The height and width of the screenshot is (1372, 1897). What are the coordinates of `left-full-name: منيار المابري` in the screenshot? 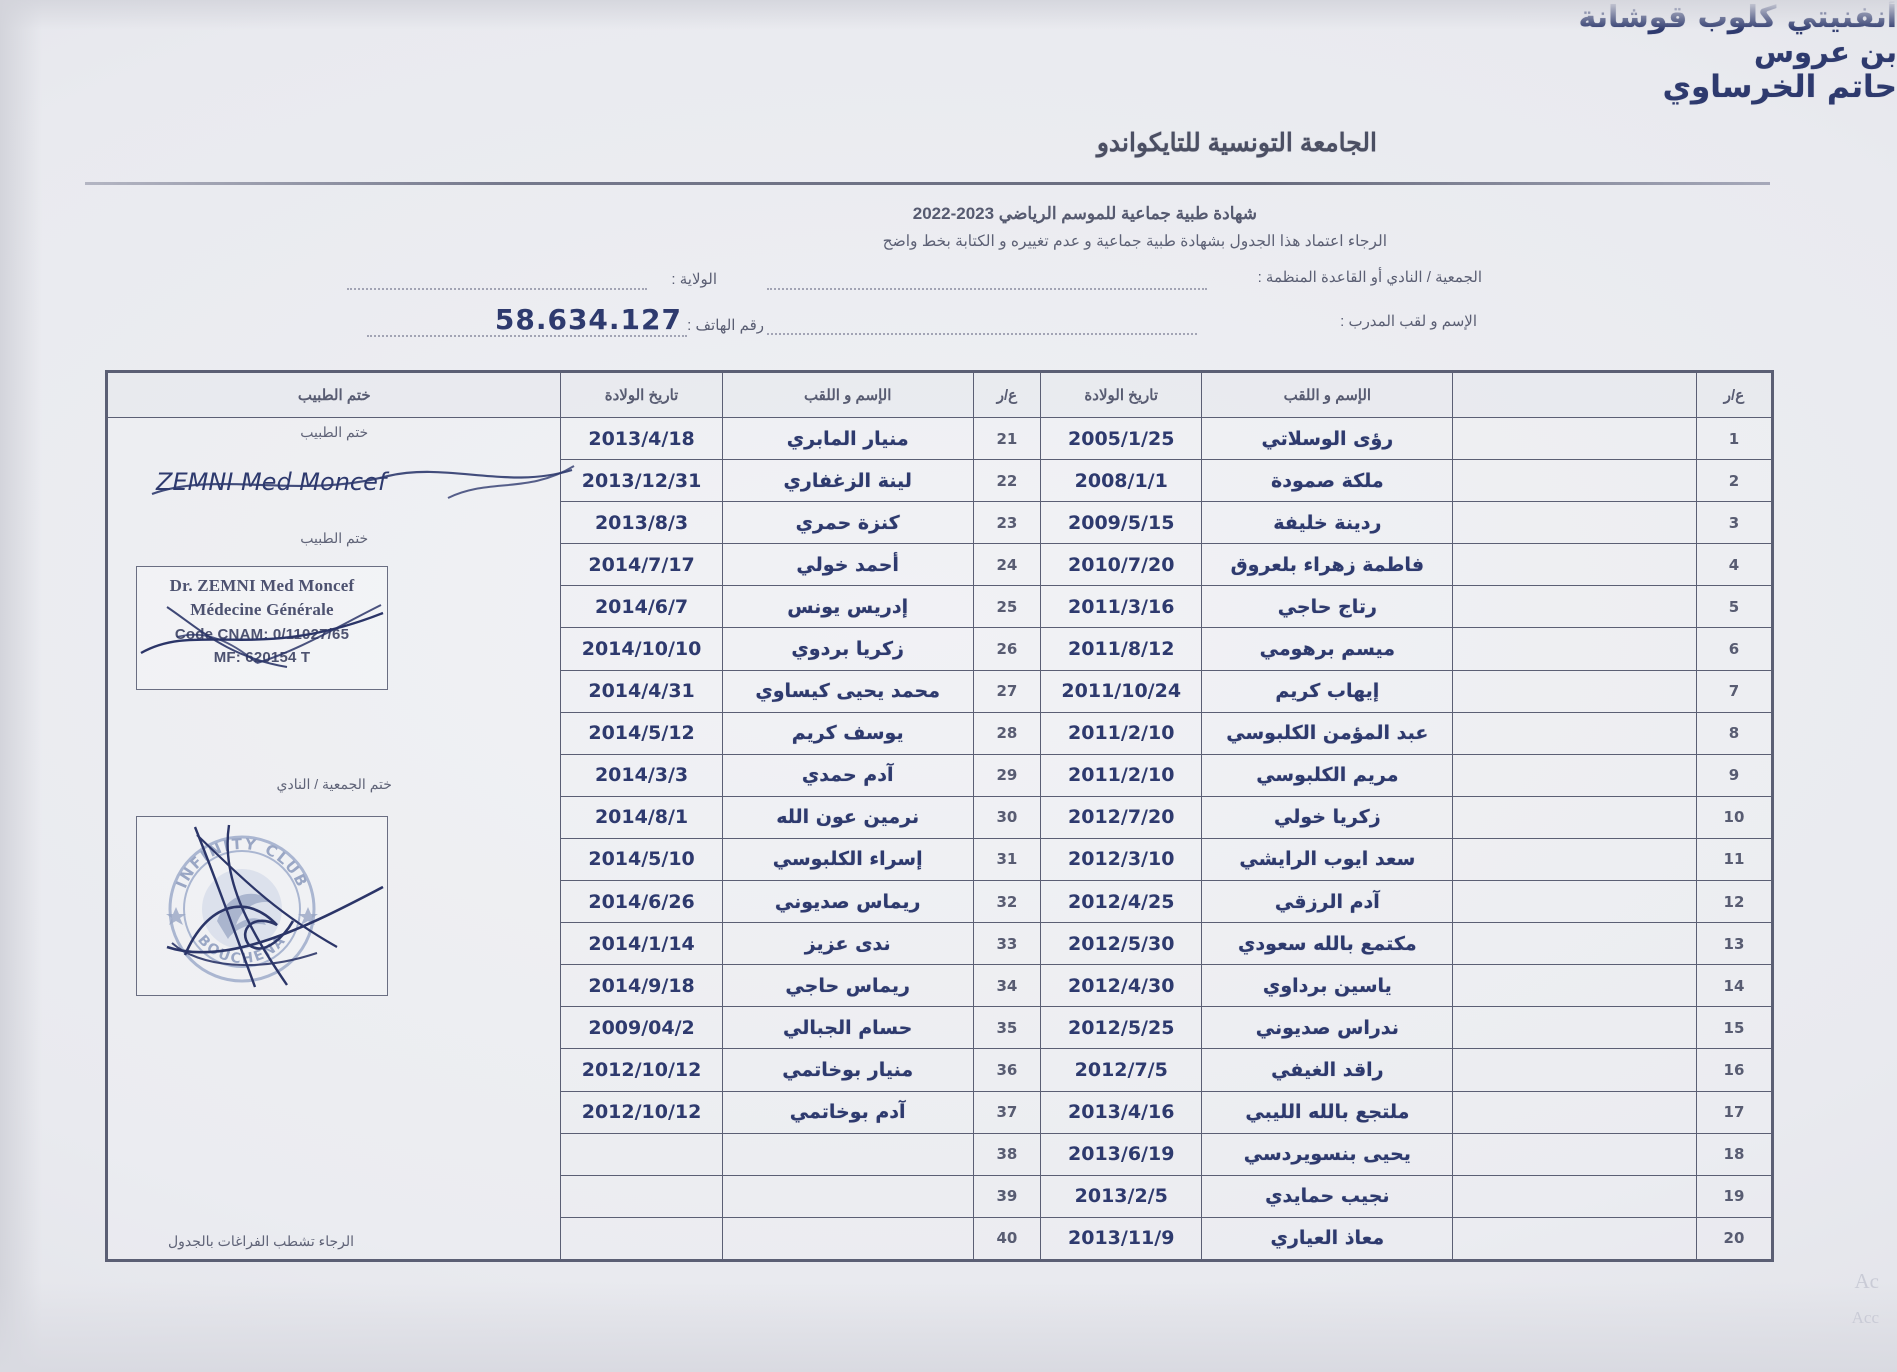 It's located at (847, 438).